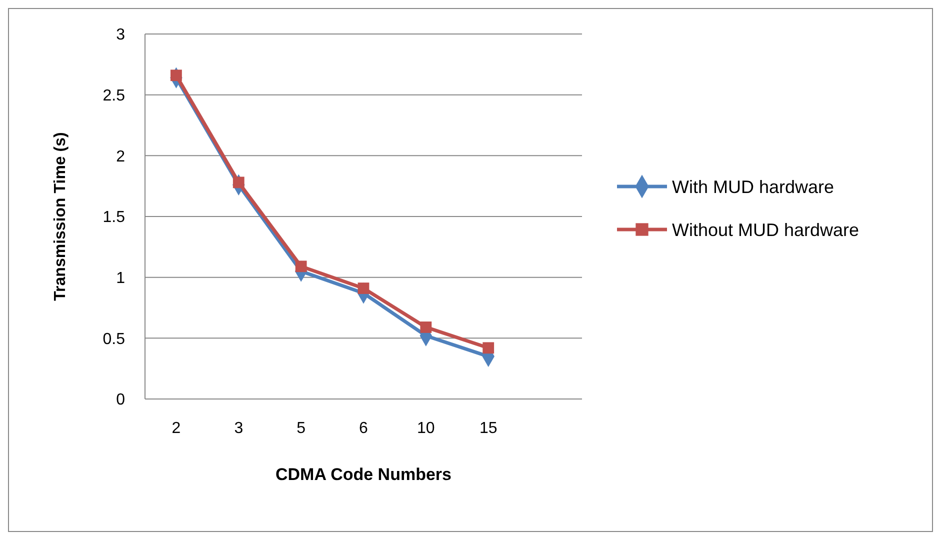 Image resolution: width=941 pixels, height=540 pixels. I want to click on legend-label: Without MUD hardware, so click(766, 230).